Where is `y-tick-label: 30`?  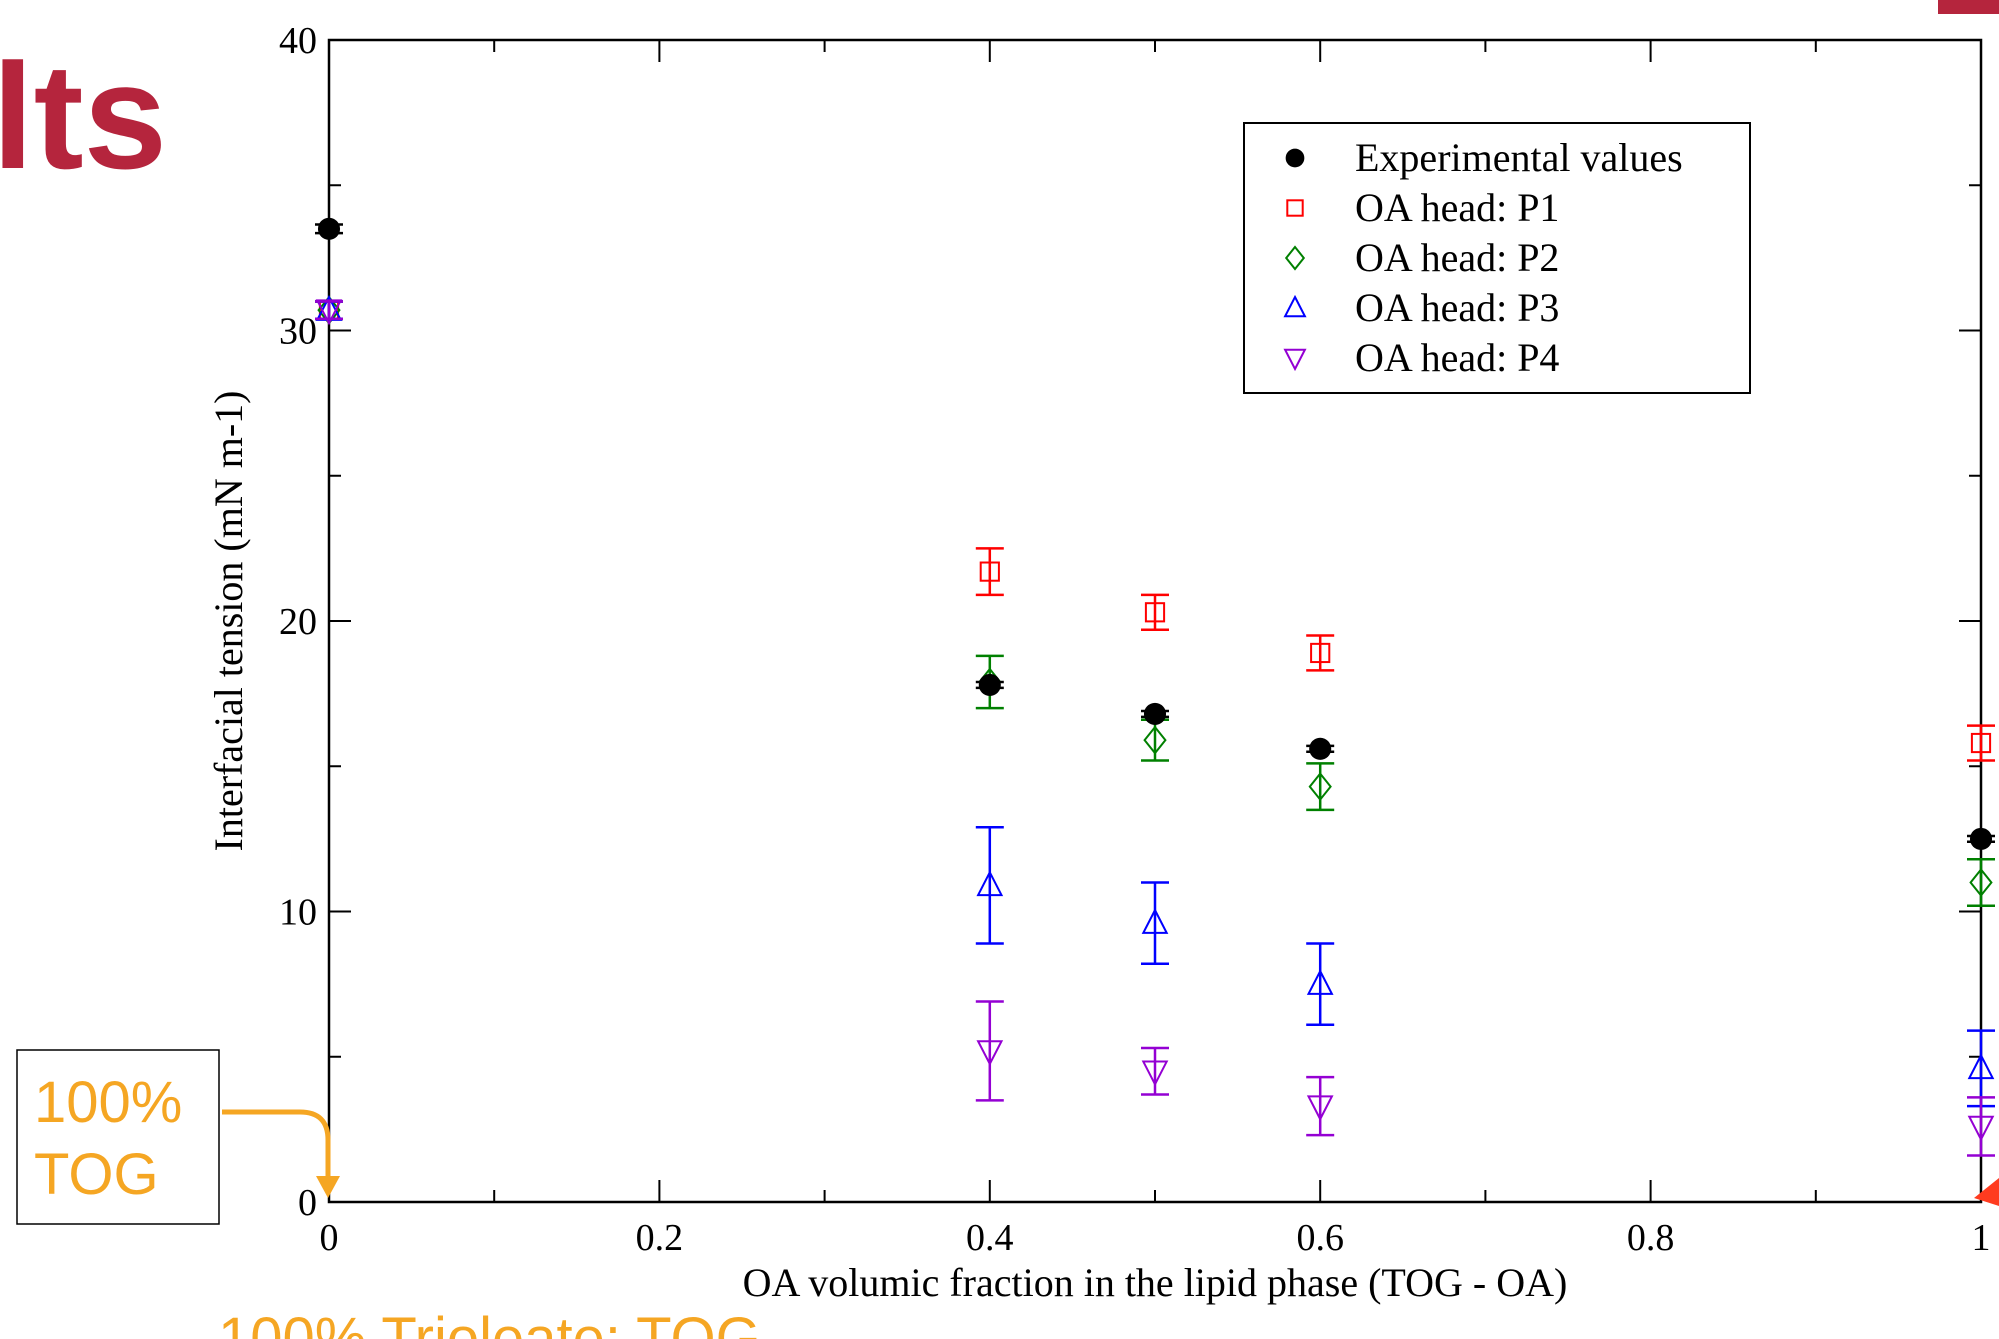 y-tick-label: 30 is located at coordinates (298, 332).